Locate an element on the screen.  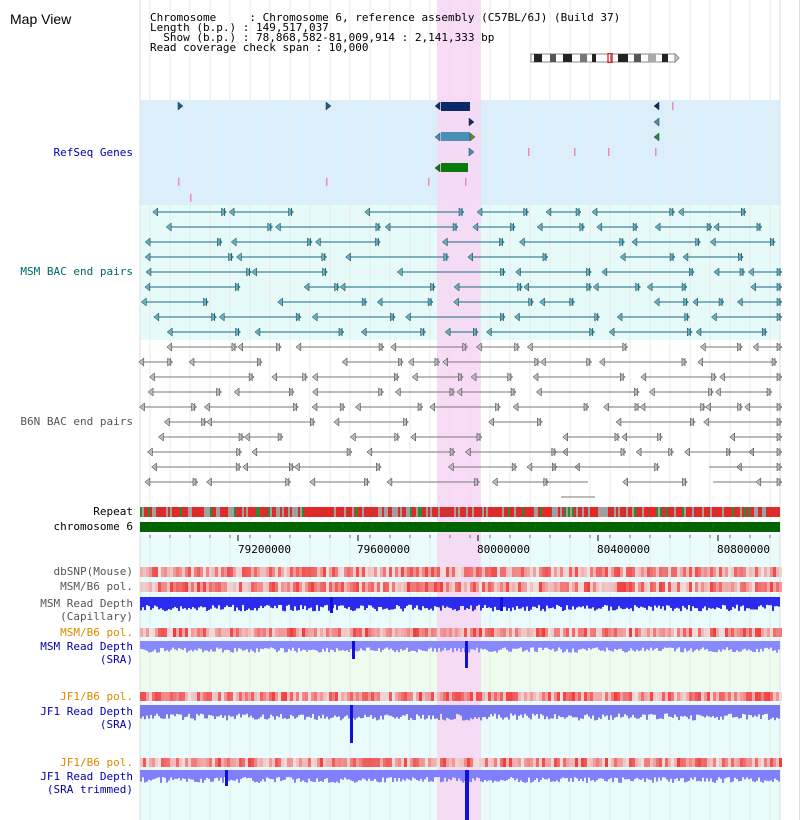
gene-arrow is located at coordinates (656, 106).